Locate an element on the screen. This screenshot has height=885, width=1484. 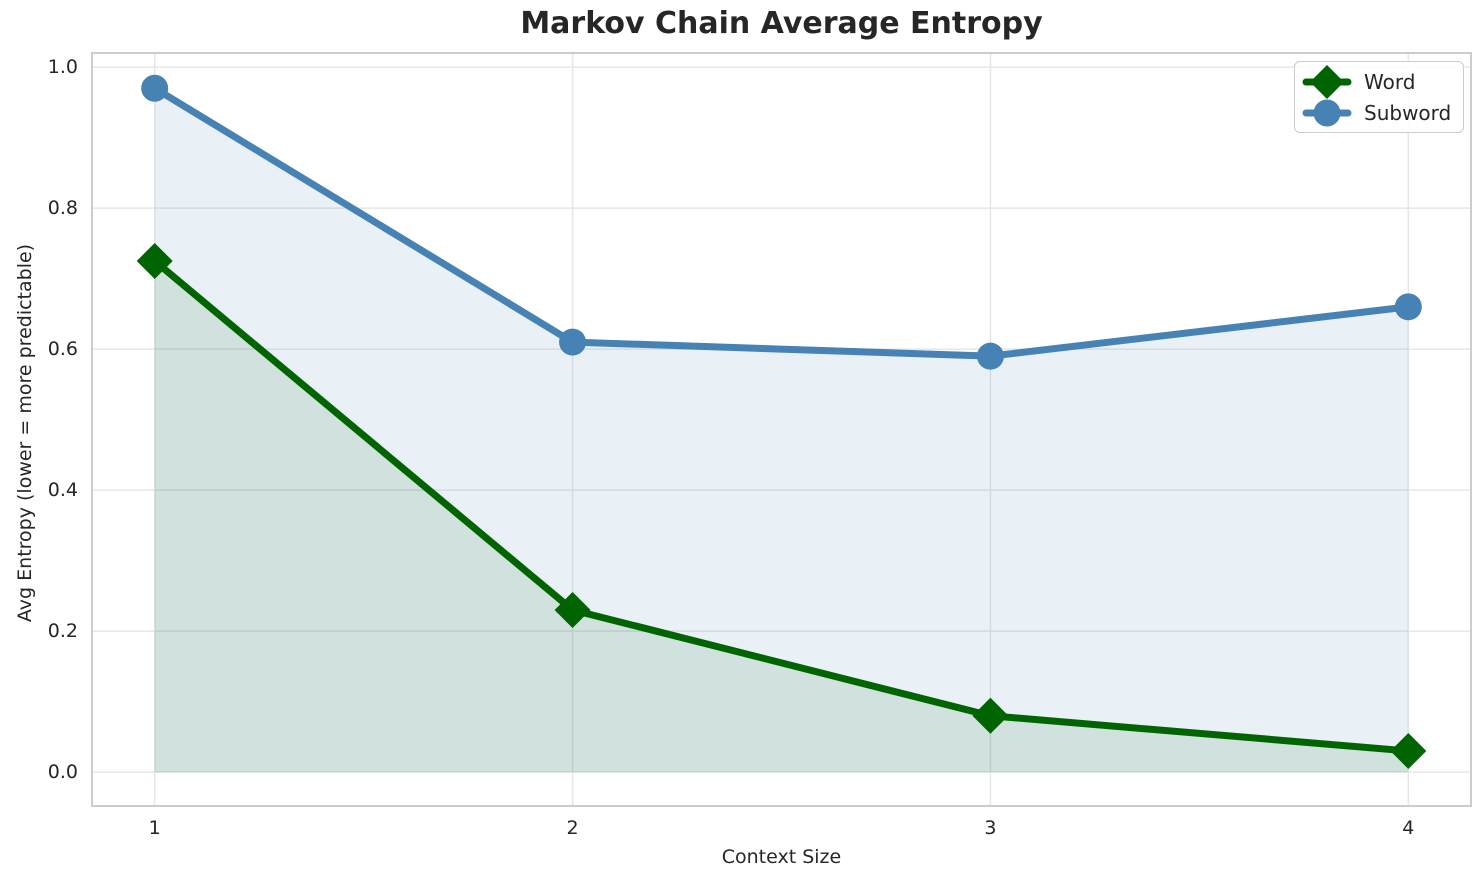
y-tick-label-0.0: 0.0 is located at coordinates (62, 772).